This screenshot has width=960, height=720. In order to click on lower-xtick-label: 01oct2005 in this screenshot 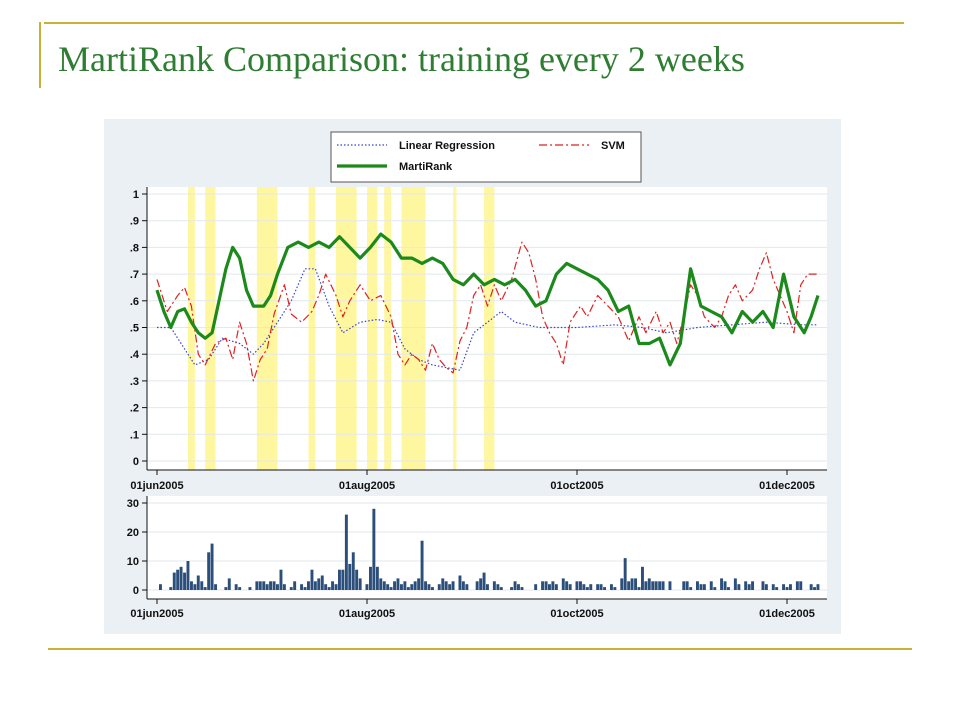, I will do `click(576, 614)`.